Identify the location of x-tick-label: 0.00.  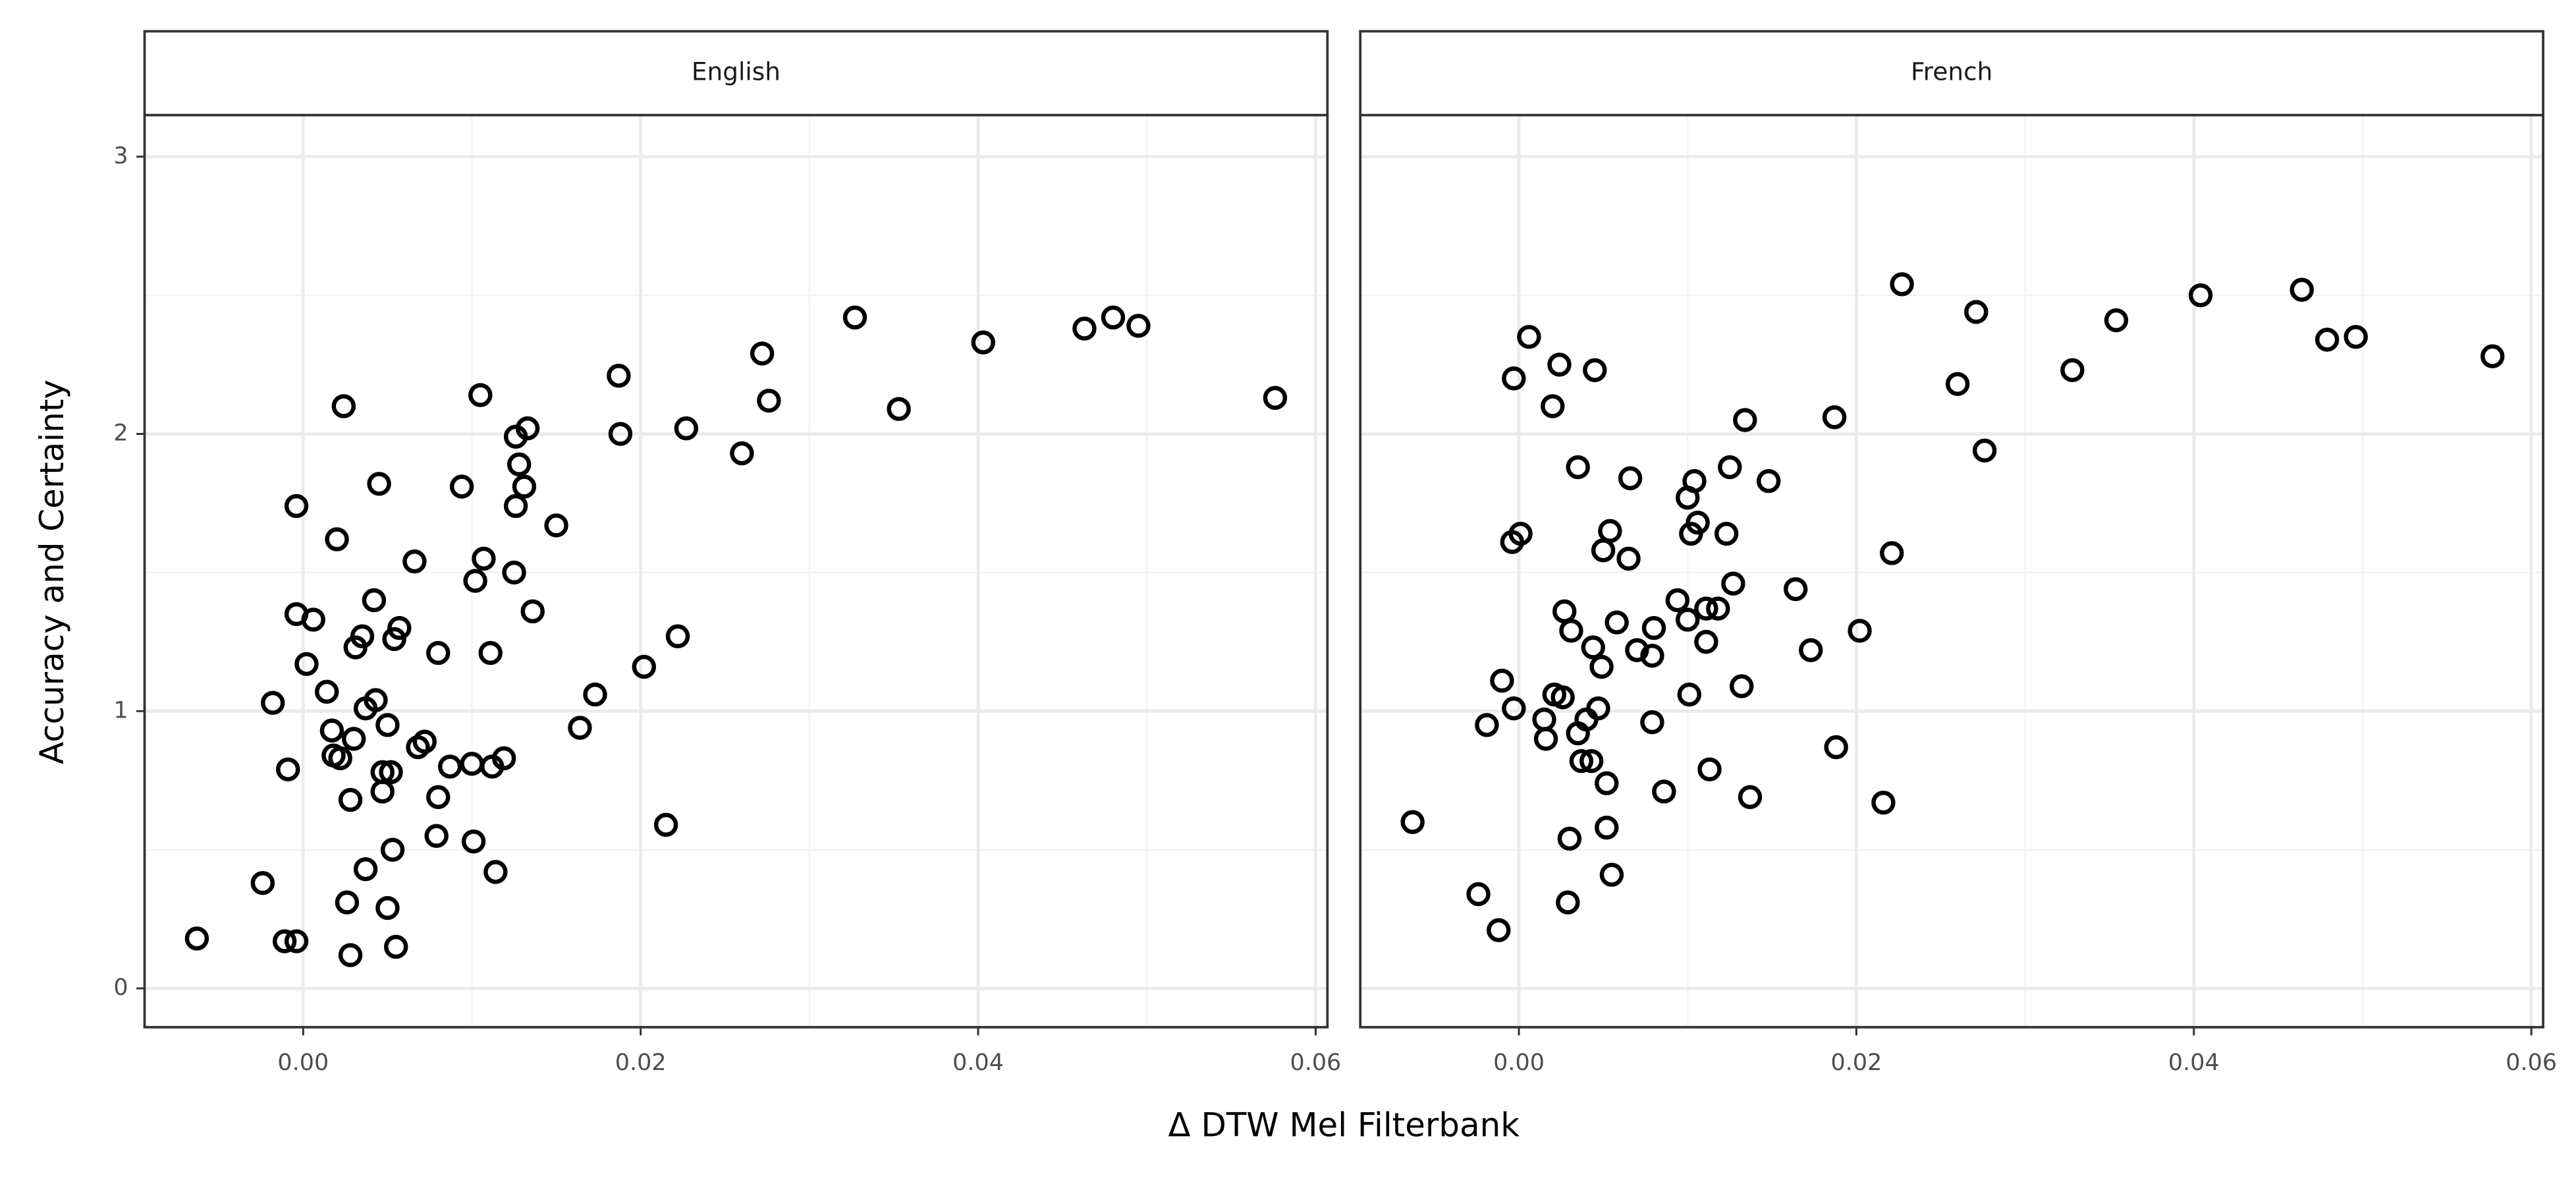
(1519, 1063).